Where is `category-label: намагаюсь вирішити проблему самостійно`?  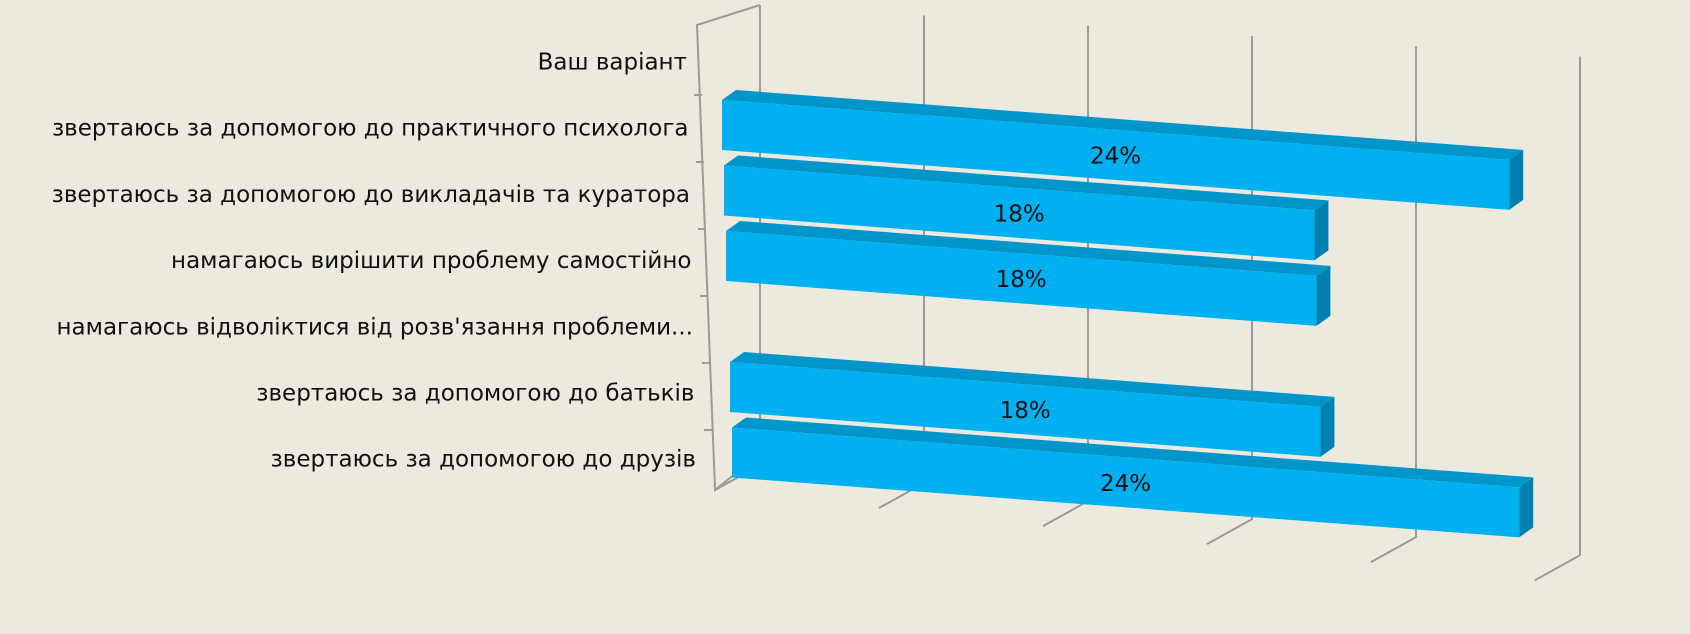
category-label: намагаюсь вирішити проблему самостійно is located at coordinates (431, 261).